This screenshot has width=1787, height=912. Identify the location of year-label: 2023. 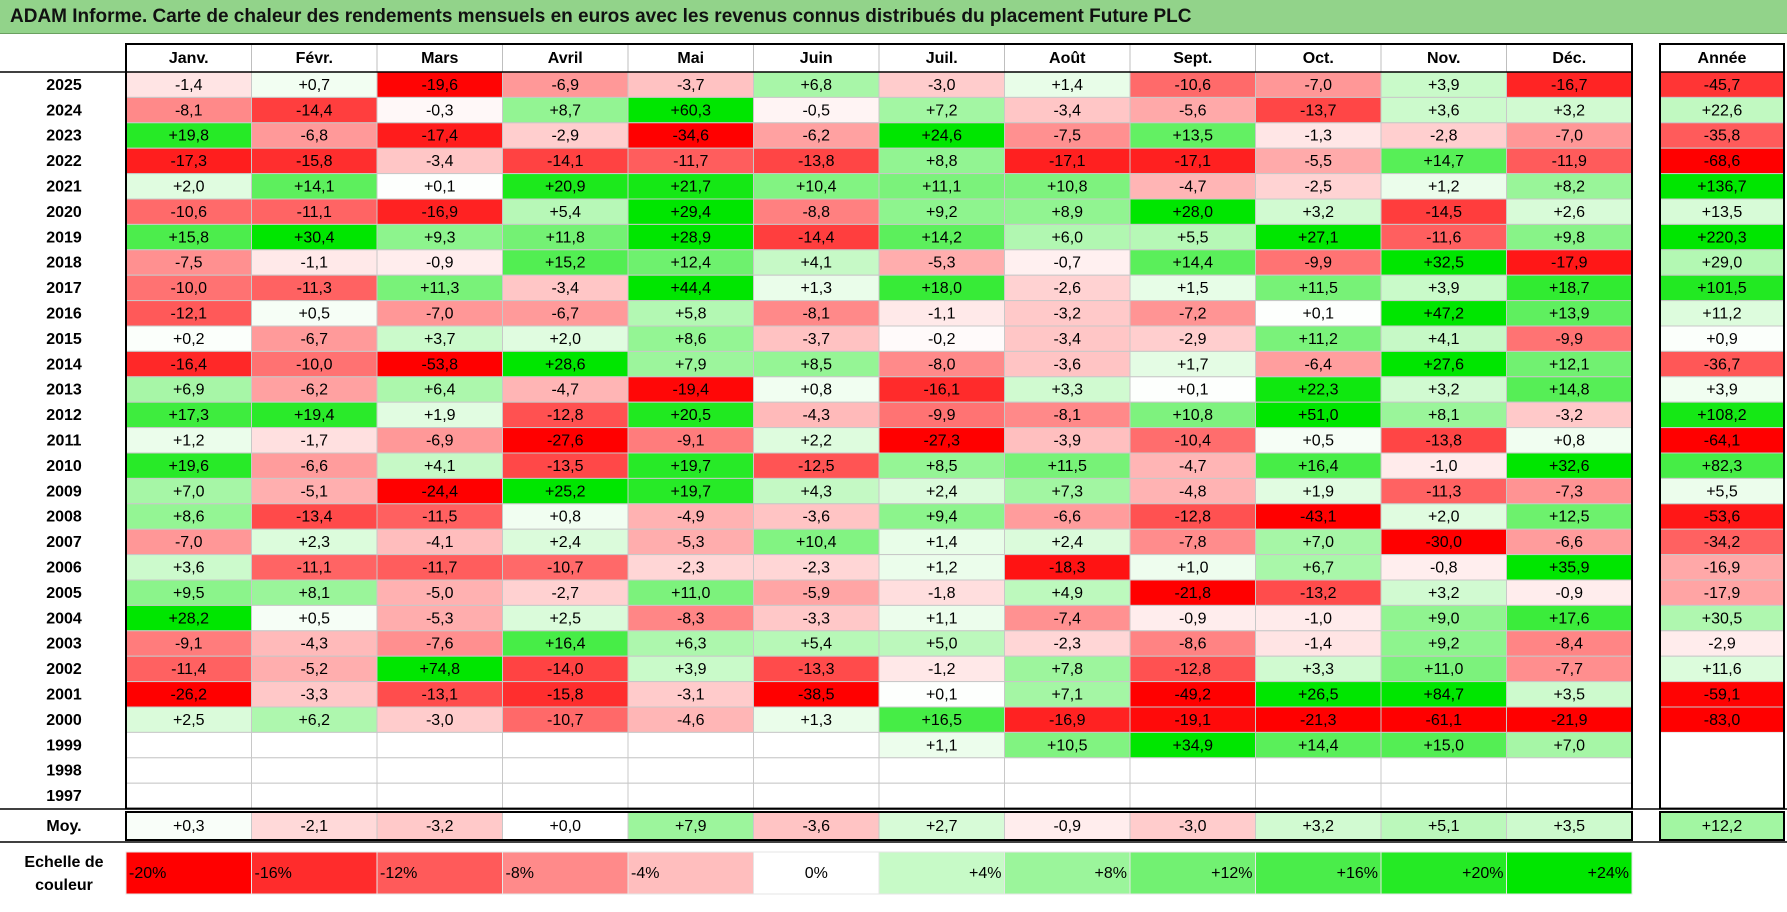
(64, 136).